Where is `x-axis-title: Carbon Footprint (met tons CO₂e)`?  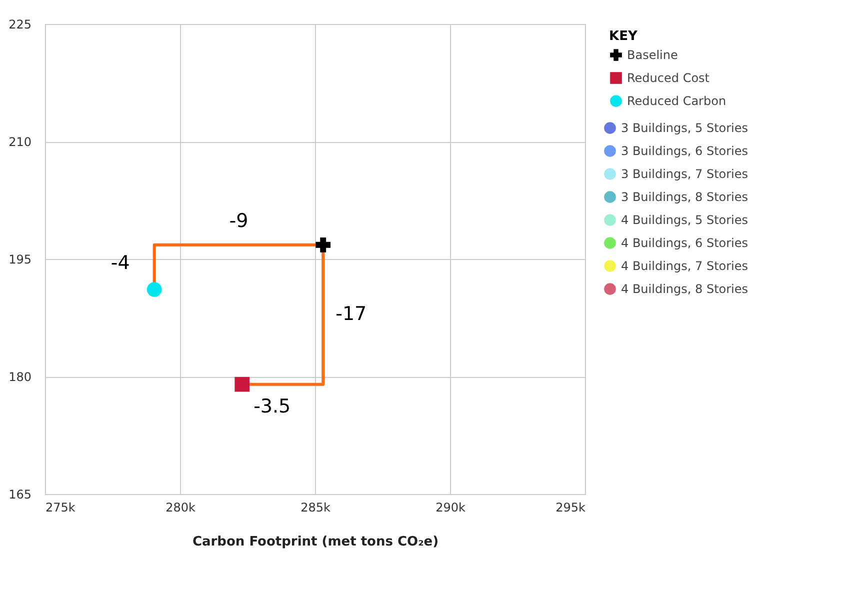 x-axis-title: Carbon Footprint (met tons CO₂e) is located at coordinates (315, 542).